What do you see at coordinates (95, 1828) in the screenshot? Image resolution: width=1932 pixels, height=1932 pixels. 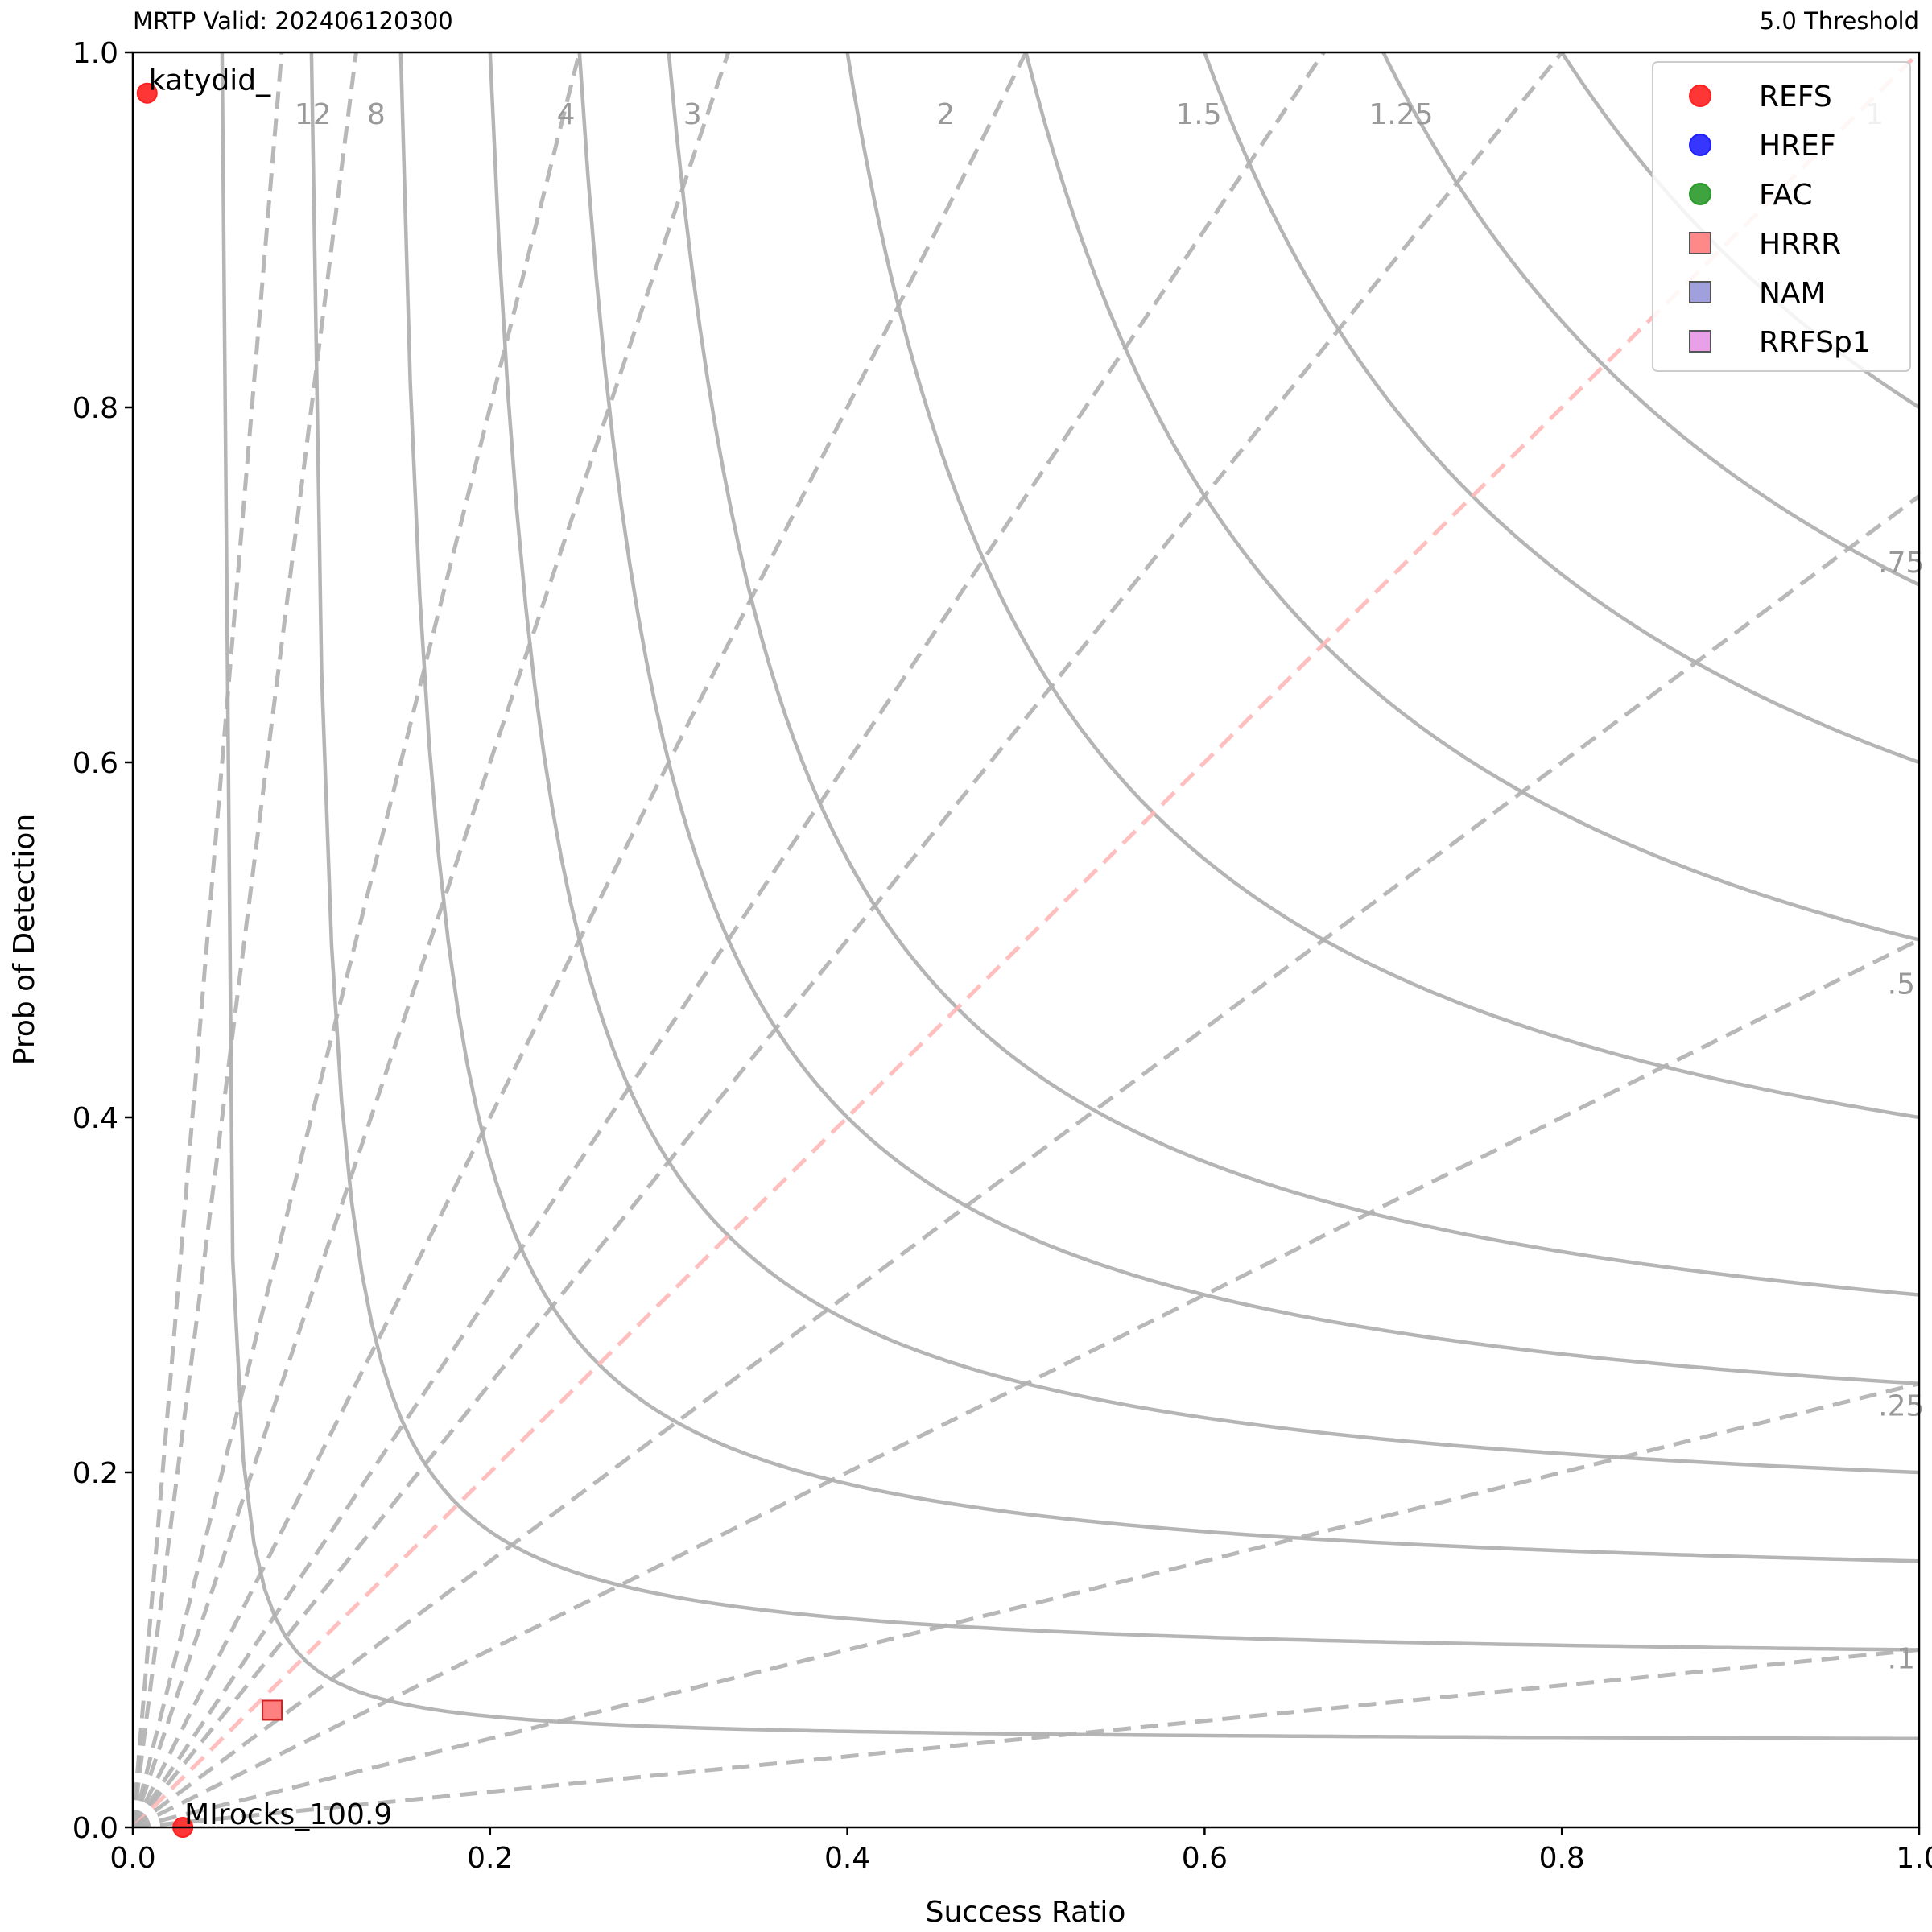 I see `y-tick-label: 0.0` at bounding box center [95, 1828].